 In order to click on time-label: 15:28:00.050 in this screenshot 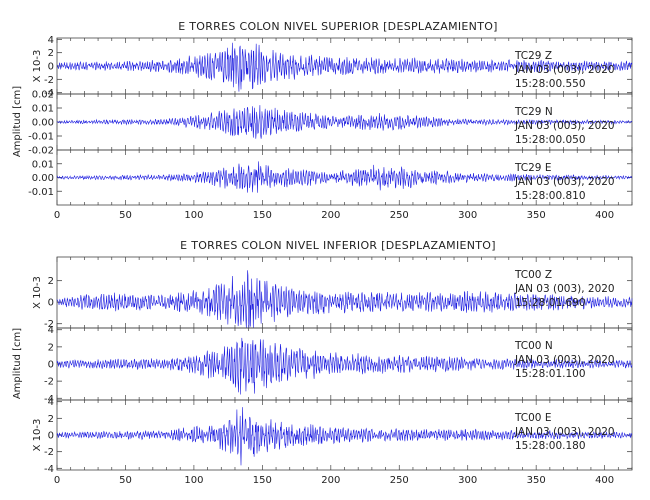, I will do `click(550, 140)`.